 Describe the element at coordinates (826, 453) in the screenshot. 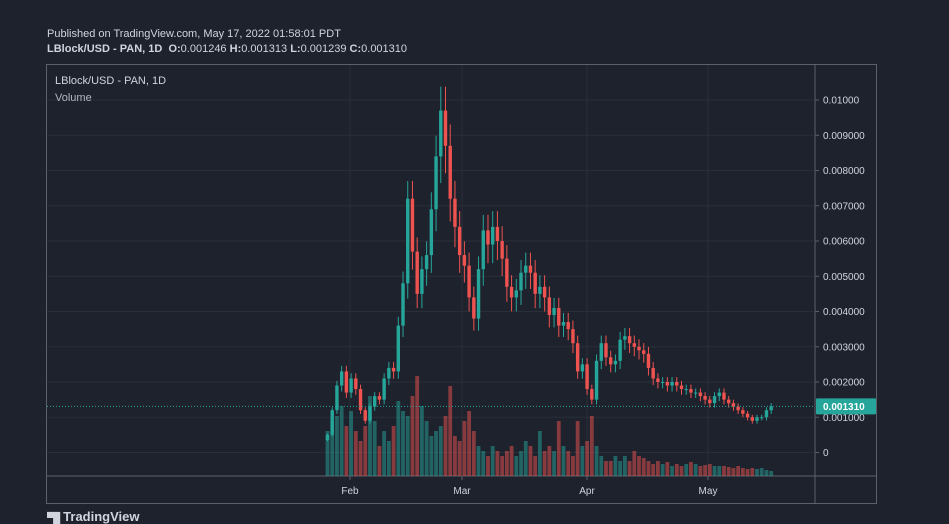

I see `price-tick-label: 0` at that location.